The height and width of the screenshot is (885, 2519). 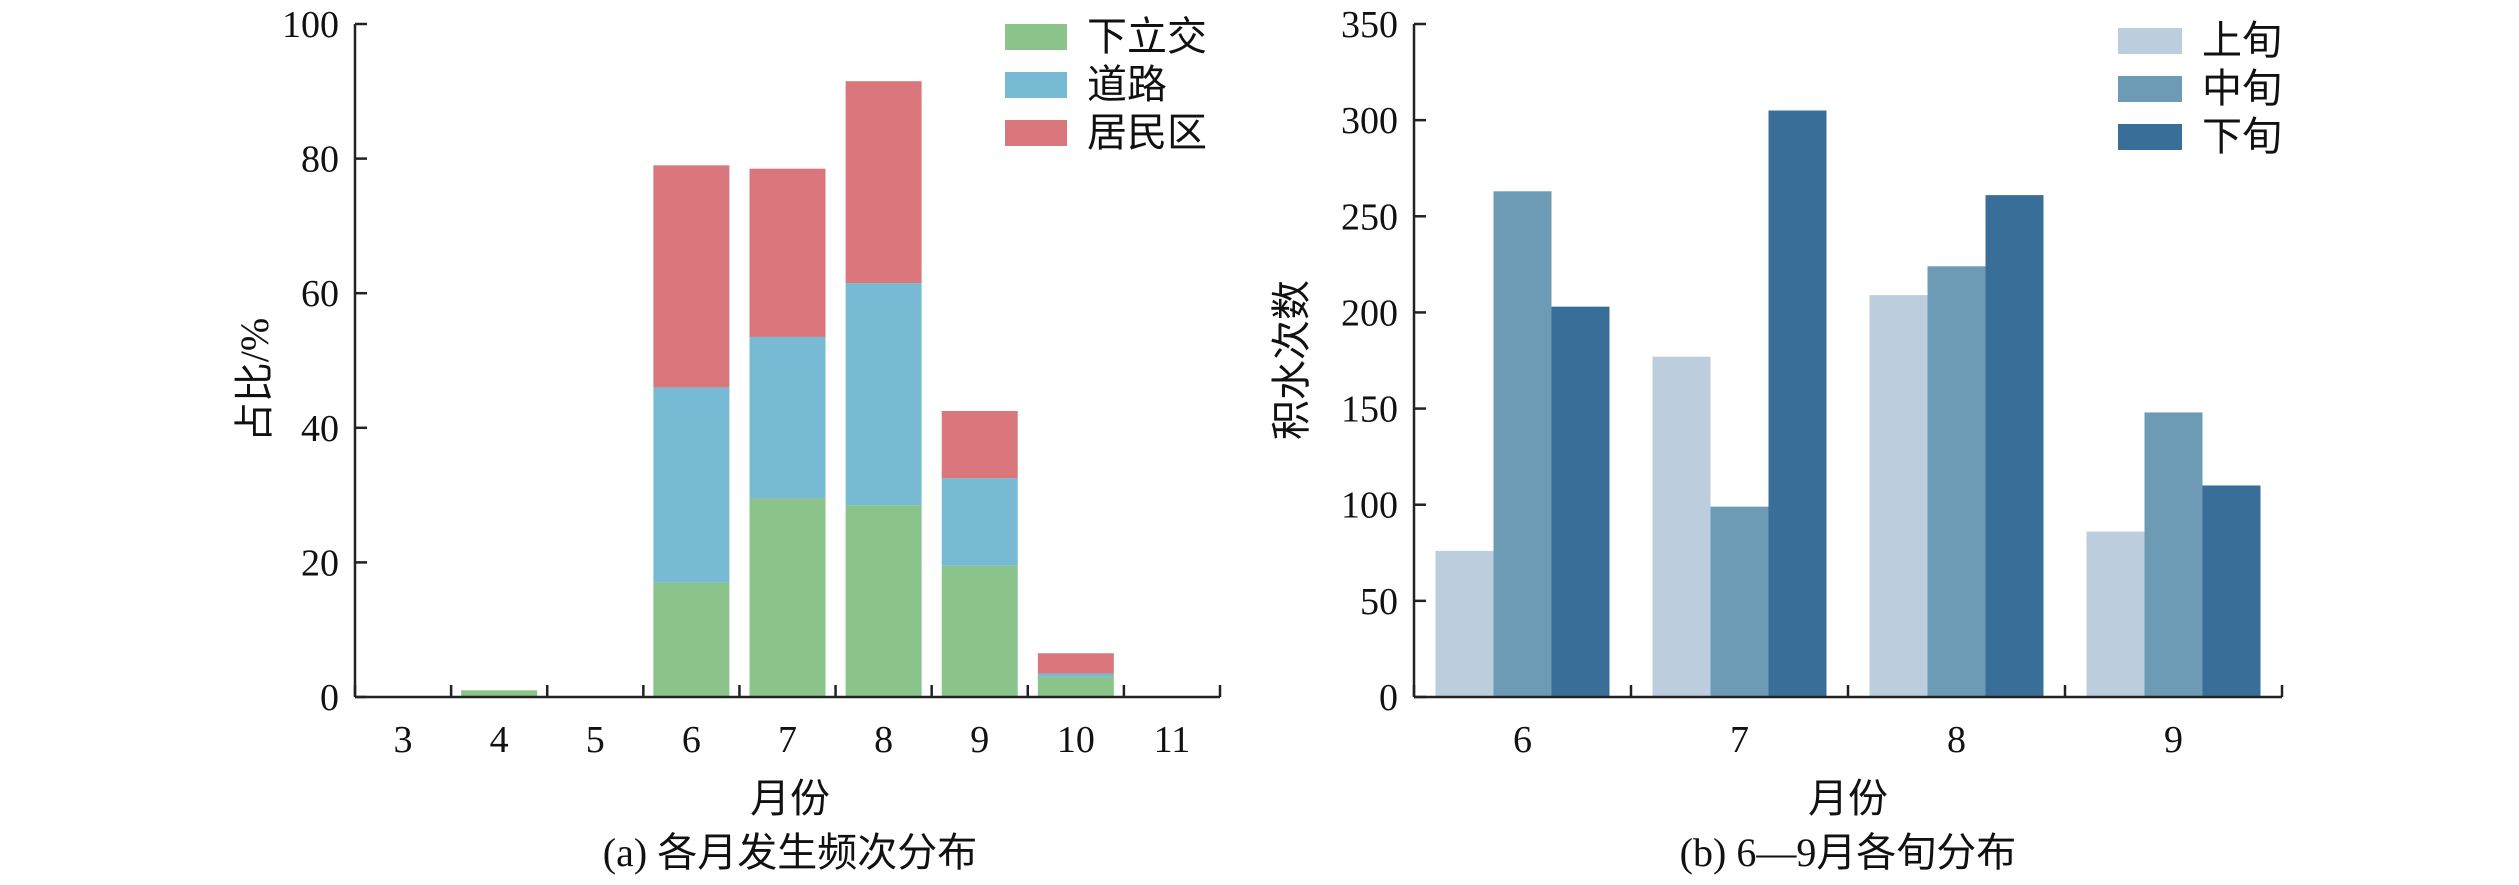 I want to click on y-tick-label-a-80: 80, so click(x=320, y=160).